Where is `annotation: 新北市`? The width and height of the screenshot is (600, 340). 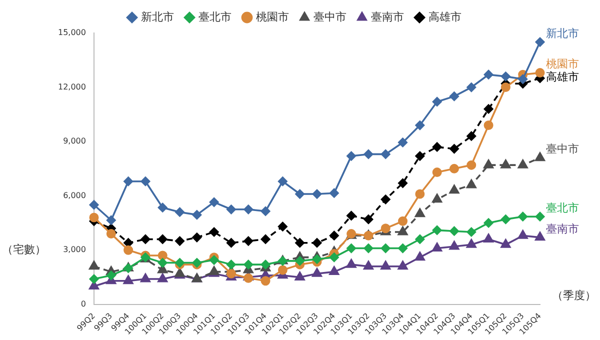
annotation: 新北市 is located at coordinates (562, 33).